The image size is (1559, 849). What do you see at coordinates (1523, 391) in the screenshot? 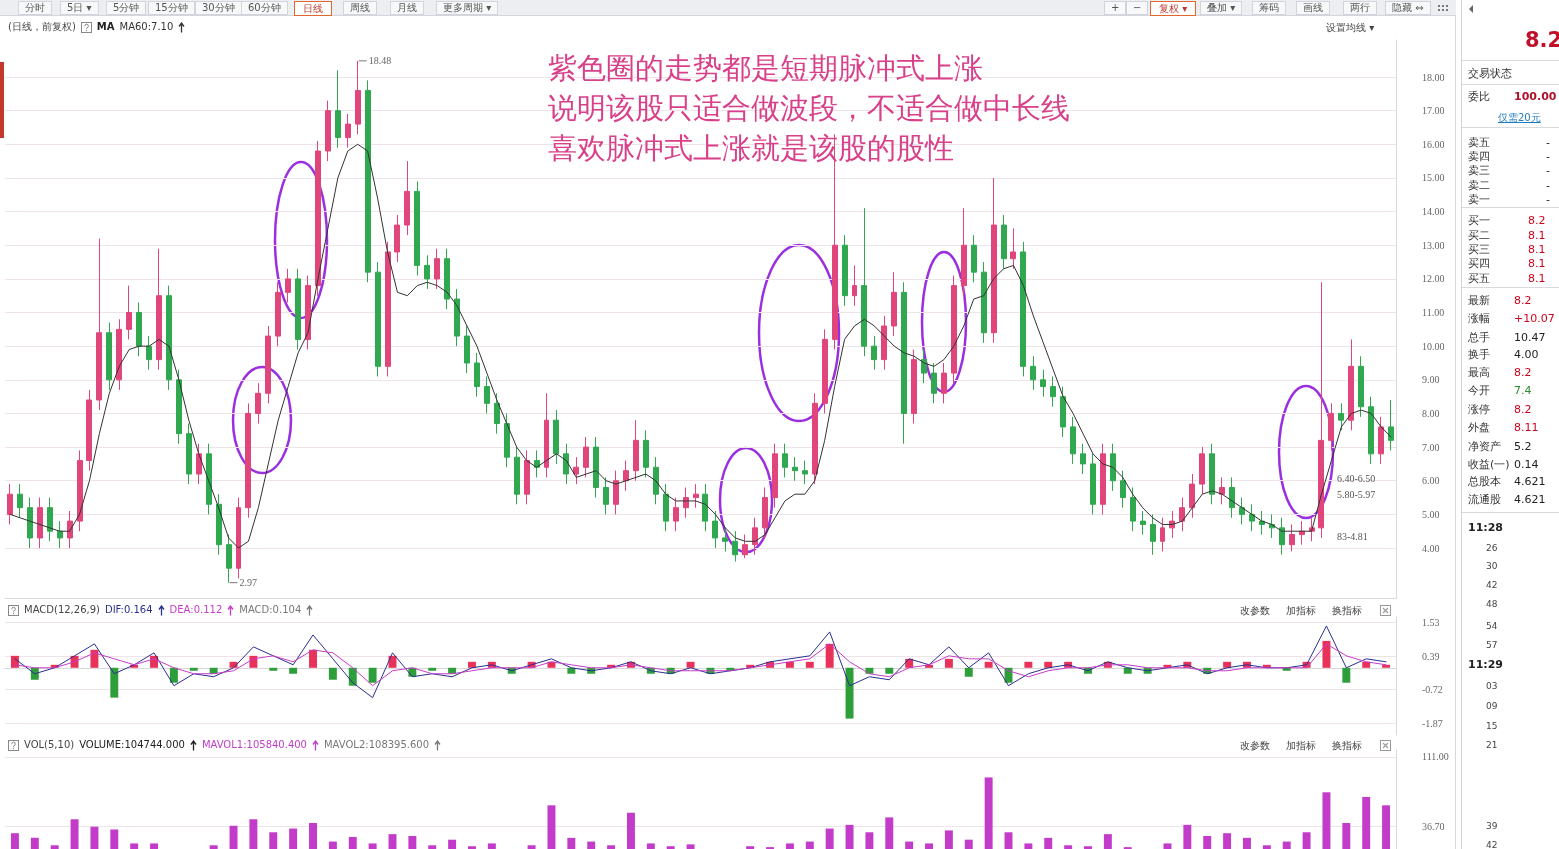
I see `text: 7.4` at bounding box center [1523, 391].